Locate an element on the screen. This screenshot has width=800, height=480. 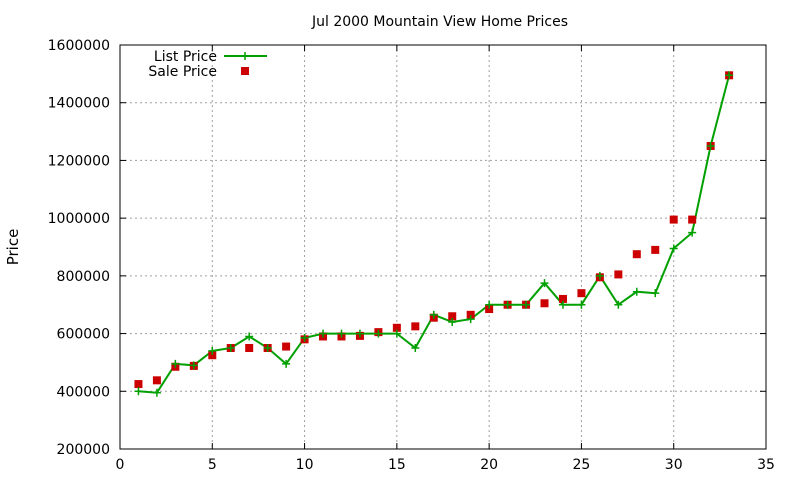
x-tick-label: 10 is located at coordinates (305, 465).